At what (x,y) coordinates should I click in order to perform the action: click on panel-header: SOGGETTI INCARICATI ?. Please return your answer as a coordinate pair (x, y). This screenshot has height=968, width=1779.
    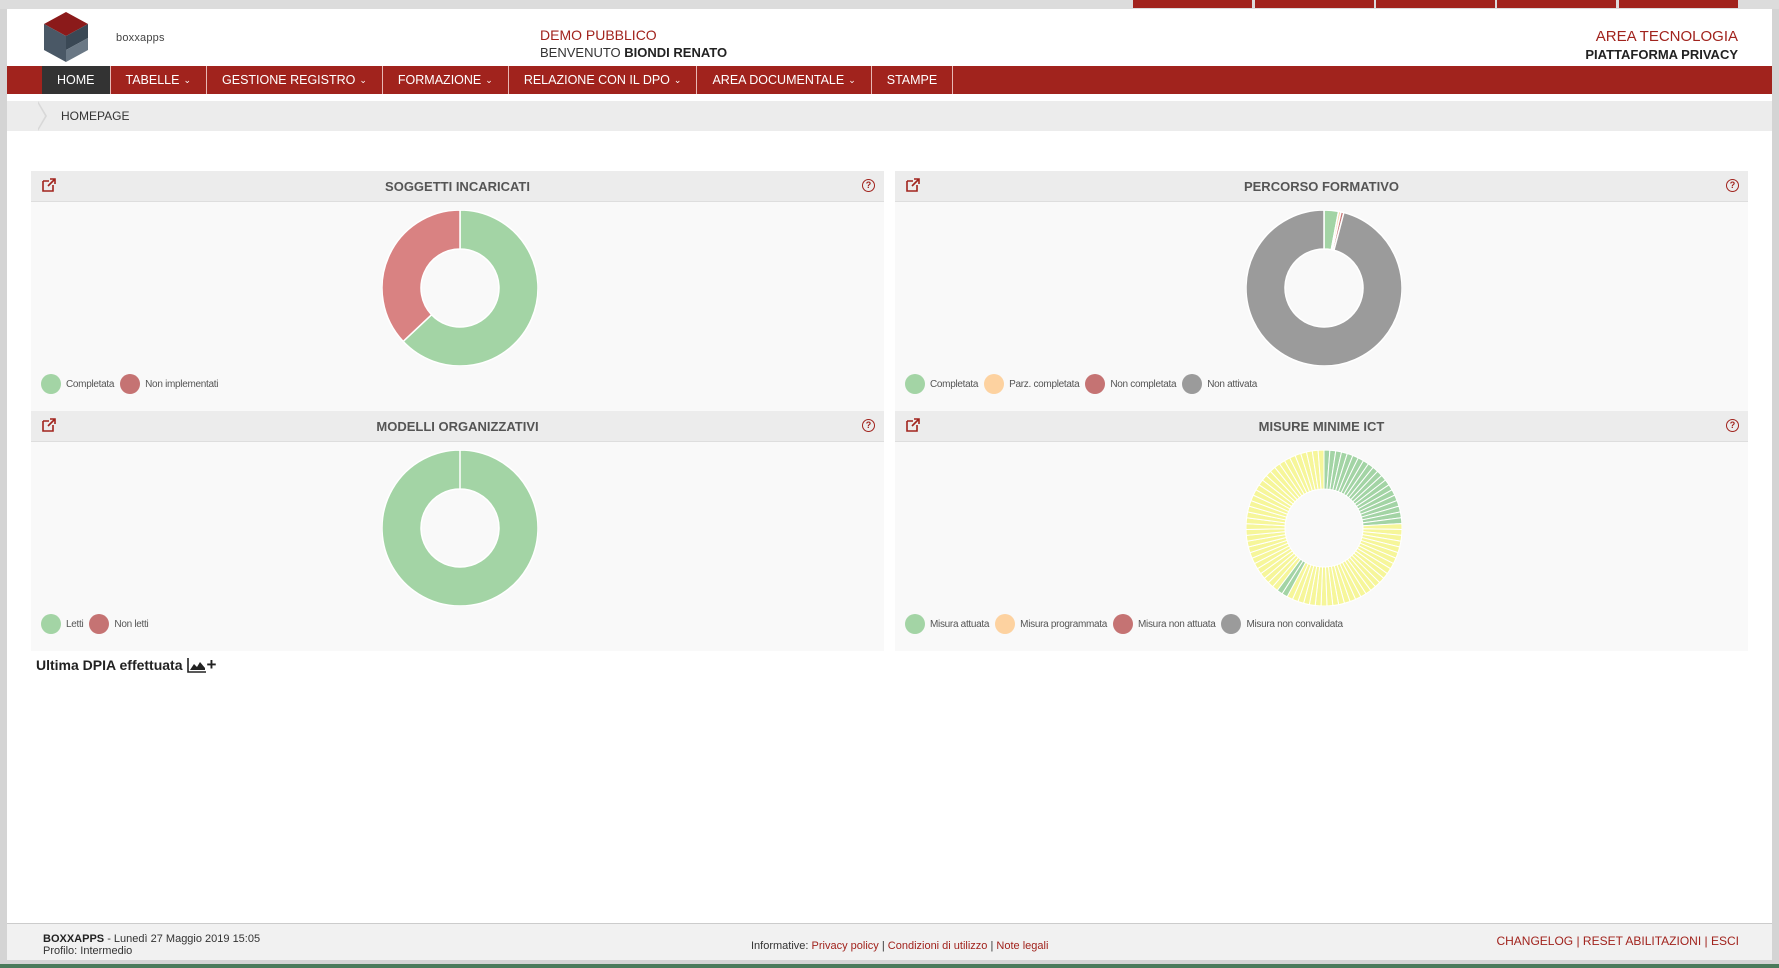
    Looking at the image, I should click on (457, 186).